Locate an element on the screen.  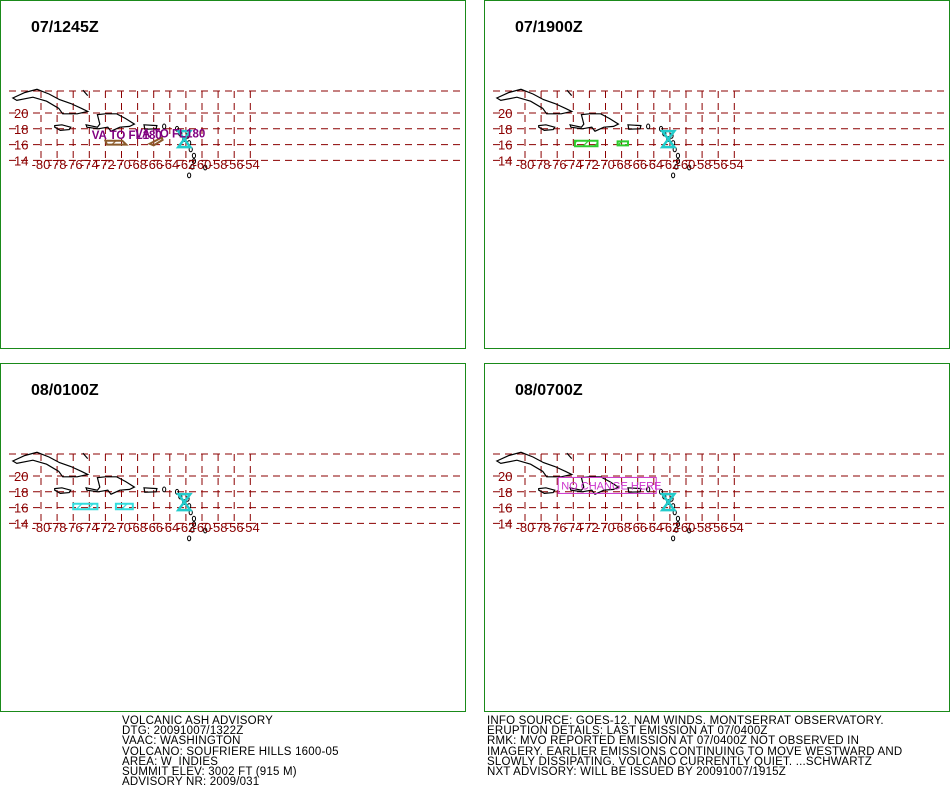
advisory-line: SUMMIT ELEV: 3002 FT (915 M) is located at coordinates (209, 772).